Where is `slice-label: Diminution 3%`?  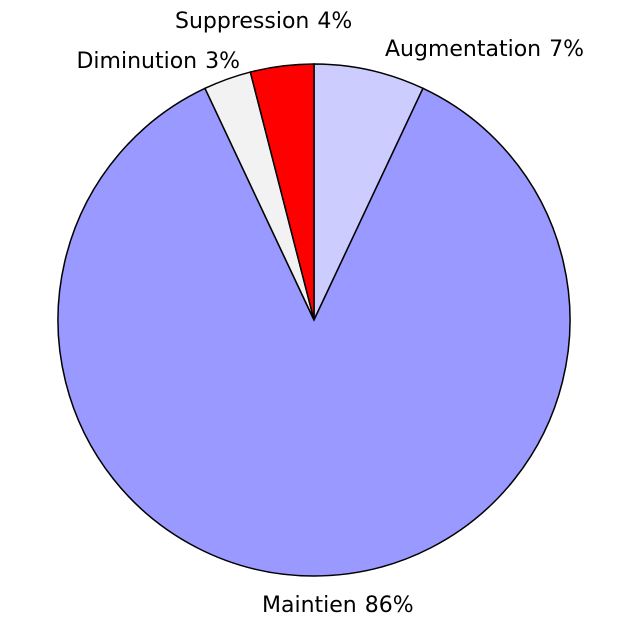 slice-label: Diminution 3% is located at coordinates (158, 61).